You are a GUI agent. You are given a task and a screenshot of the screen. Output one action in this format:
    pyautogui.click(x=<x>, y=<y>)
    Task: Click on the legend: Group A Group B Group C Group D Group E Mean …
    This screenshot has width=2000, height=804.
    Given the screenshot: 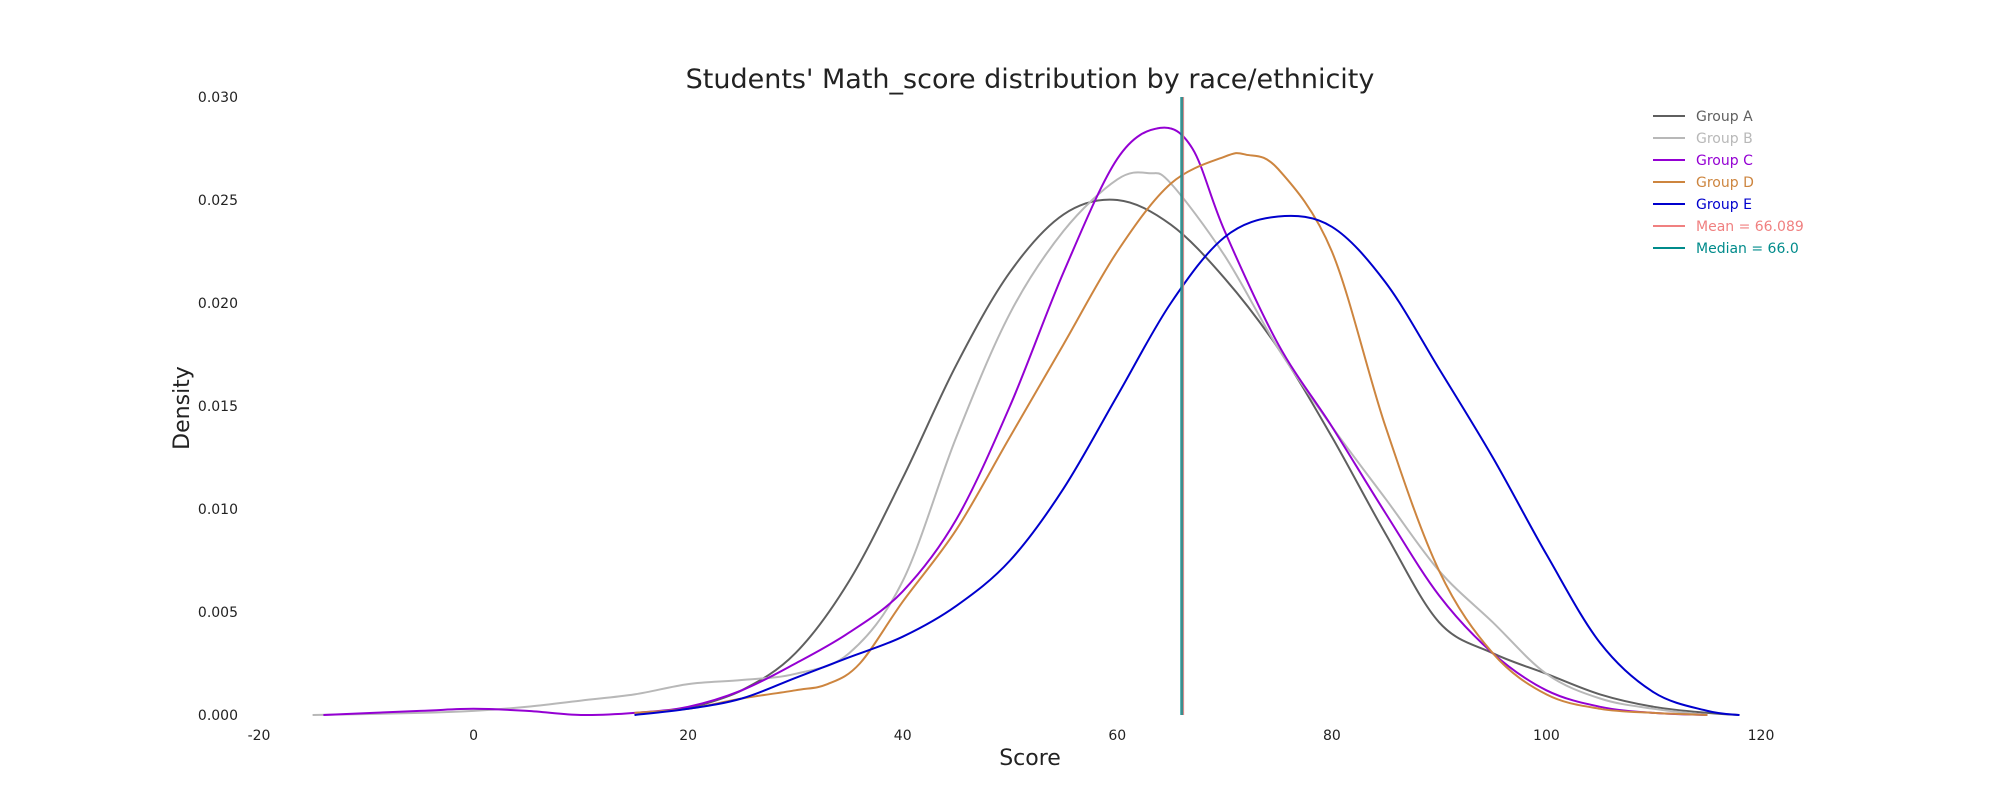 What is the action you would take?
    pyautogui.click(x=1728, y=183)
    